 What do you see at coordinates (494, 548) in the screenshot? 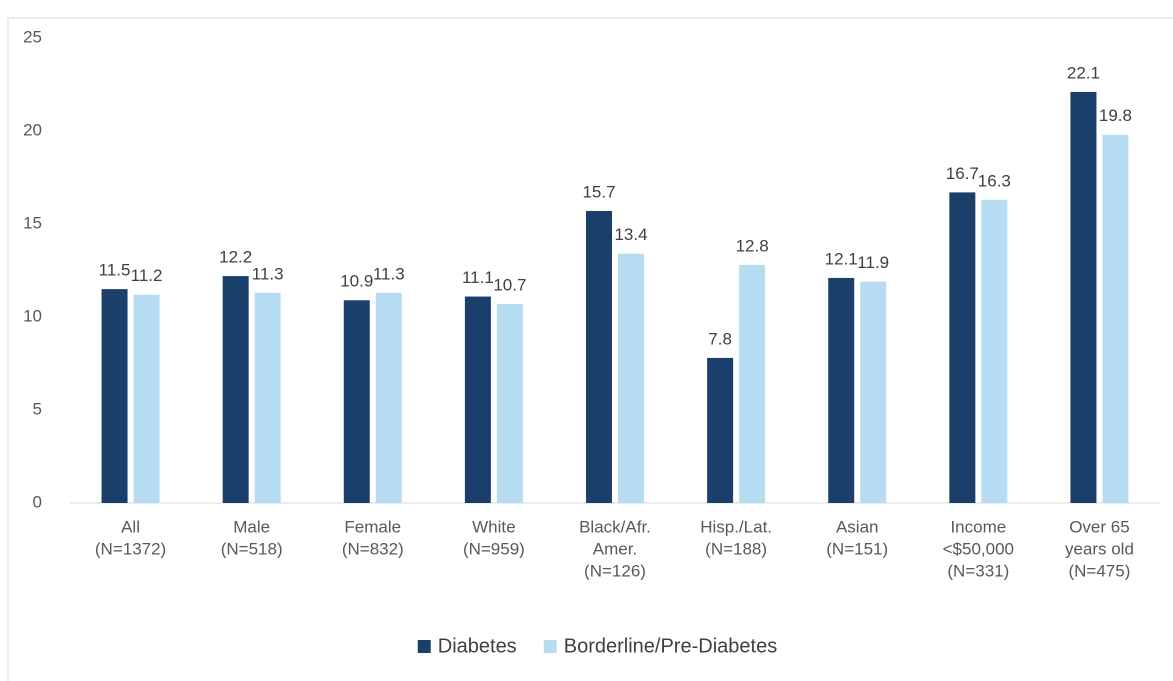
I see `x-tick-label: (N=959)` at bounding box center [494, 548].